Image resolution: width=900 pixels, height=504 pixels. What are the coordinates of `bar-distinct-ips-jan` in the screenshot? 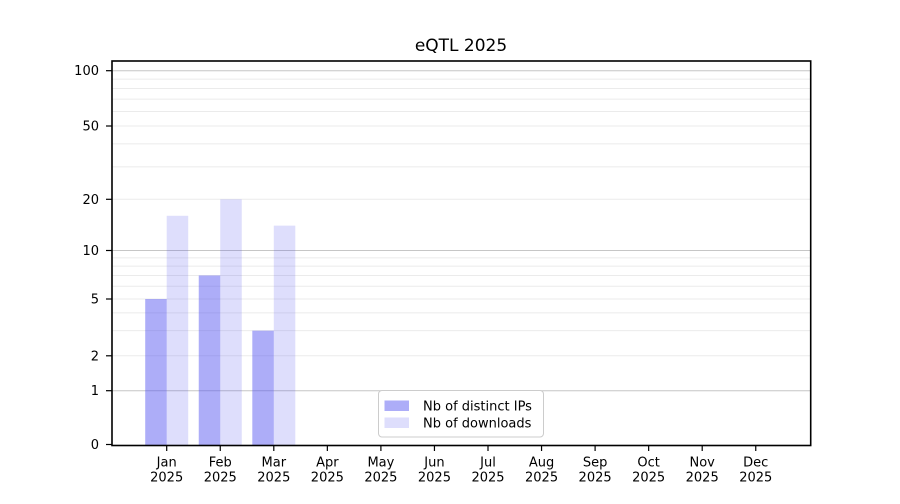 It's located at (156, 372).